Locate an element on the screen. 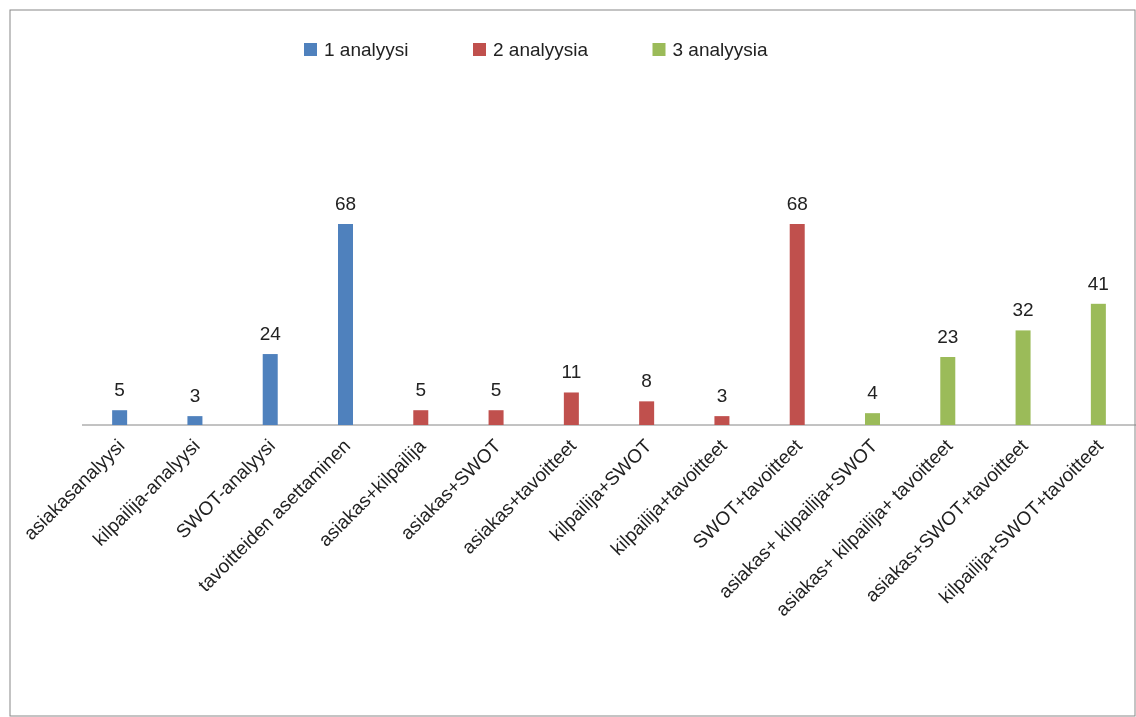 The image size is (1136, 717). data-label: 41 is located at coordinates (1098, 283).